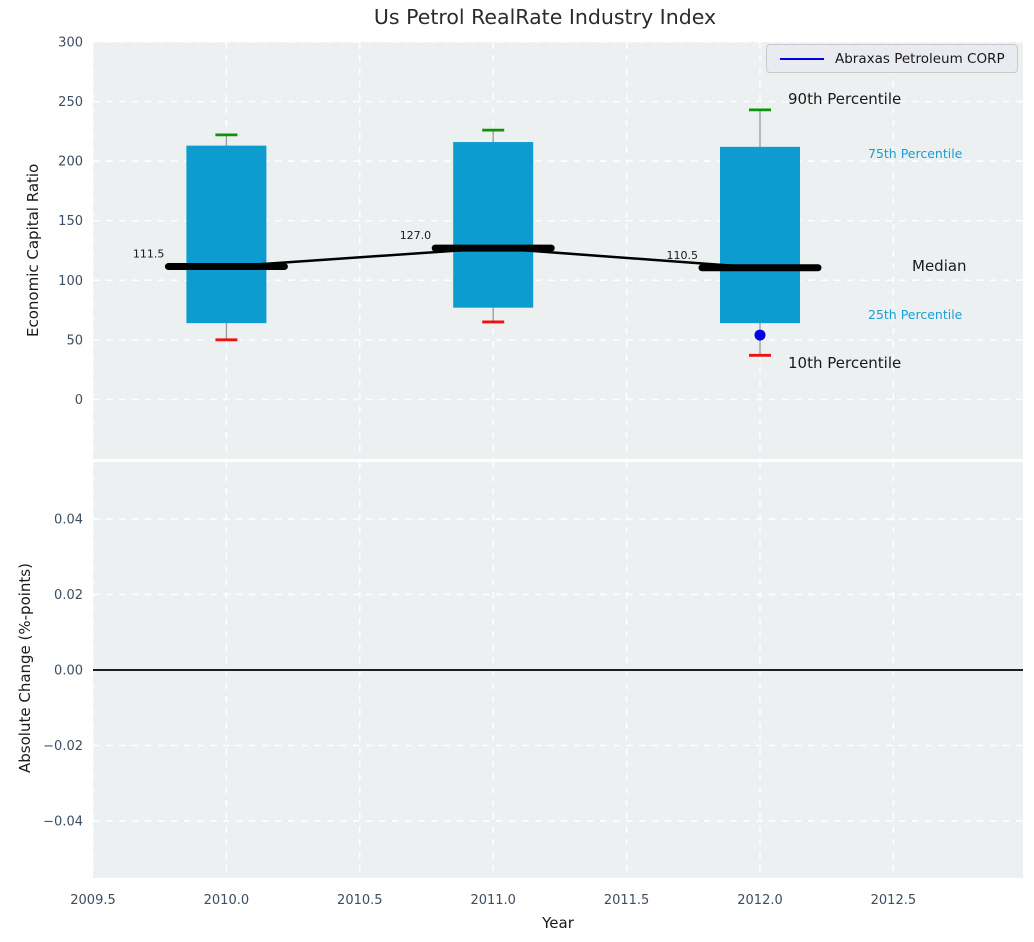  I want to click on annotation-median: Median, so click(939, 266).